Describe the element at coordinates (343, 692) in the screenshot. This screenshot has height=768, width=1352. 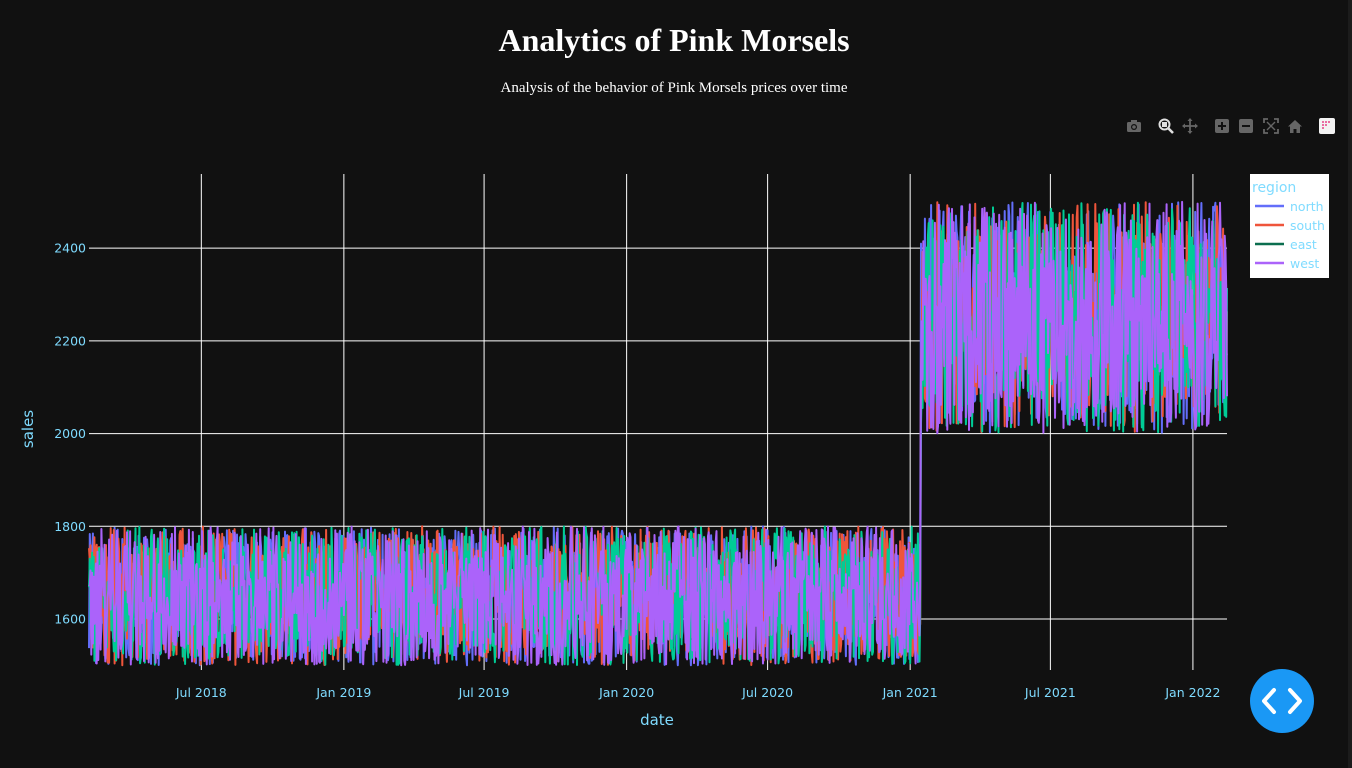
I see `x-tick-label: Jan 2019` at that location.